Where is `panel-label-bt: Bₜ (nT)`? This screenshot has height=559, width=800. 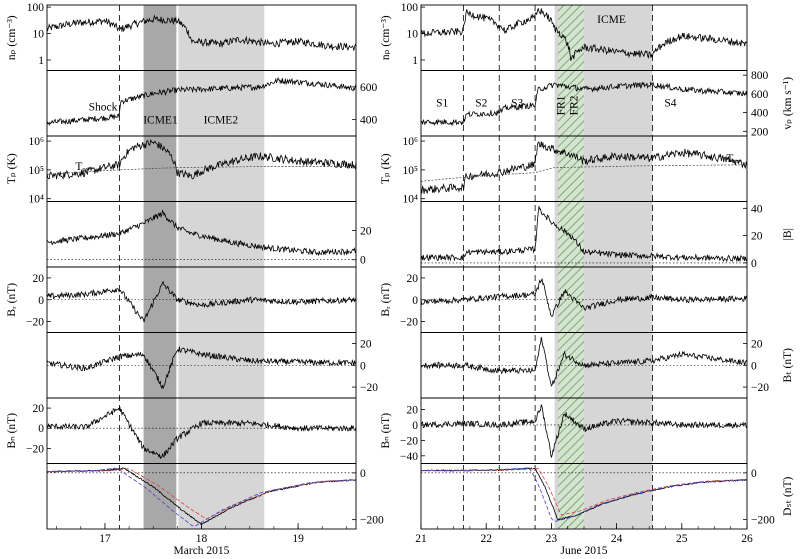 panel-label-bt: Bₜ (nT) is located at coordinates (788, 365).